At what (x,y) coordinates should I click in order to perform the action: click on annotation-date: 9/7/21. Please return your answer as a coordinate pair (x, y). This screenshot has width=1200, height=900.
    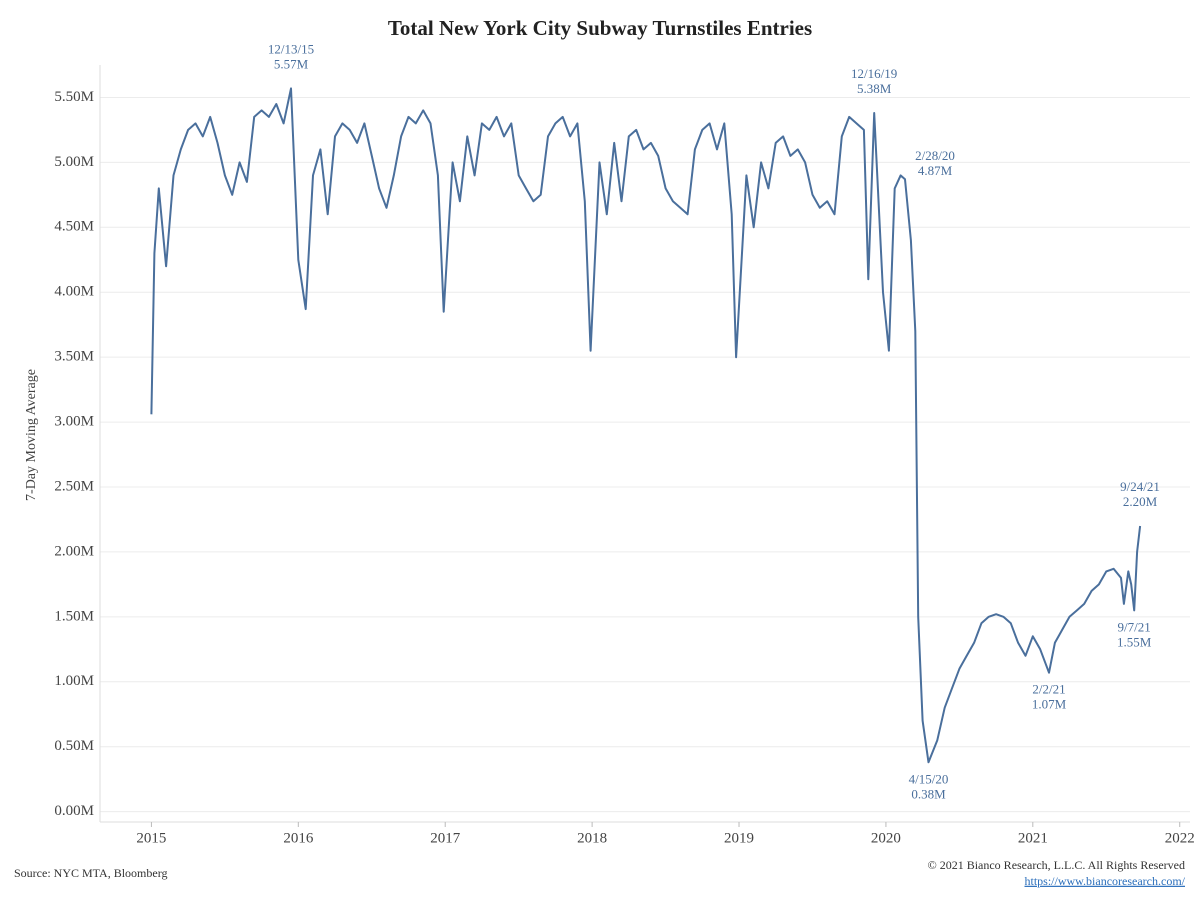
    Looking at the image, I should click on (1134, 626).